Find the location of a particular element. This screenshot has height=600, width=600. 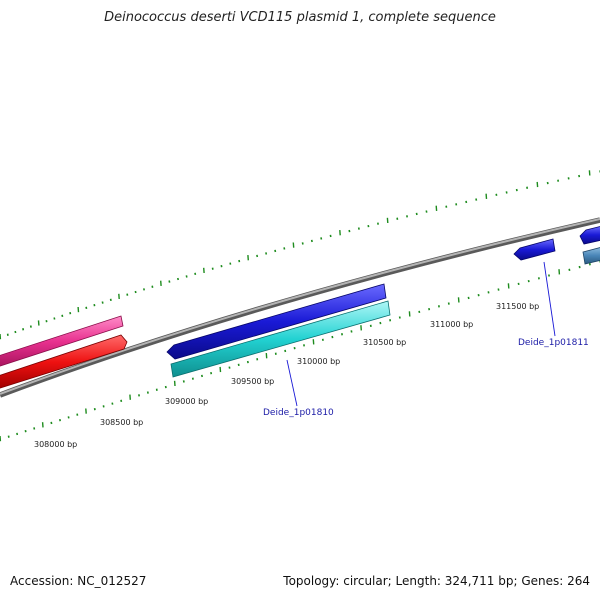

position-label-310000: 310000 bp is located at coordinates (318, 361).